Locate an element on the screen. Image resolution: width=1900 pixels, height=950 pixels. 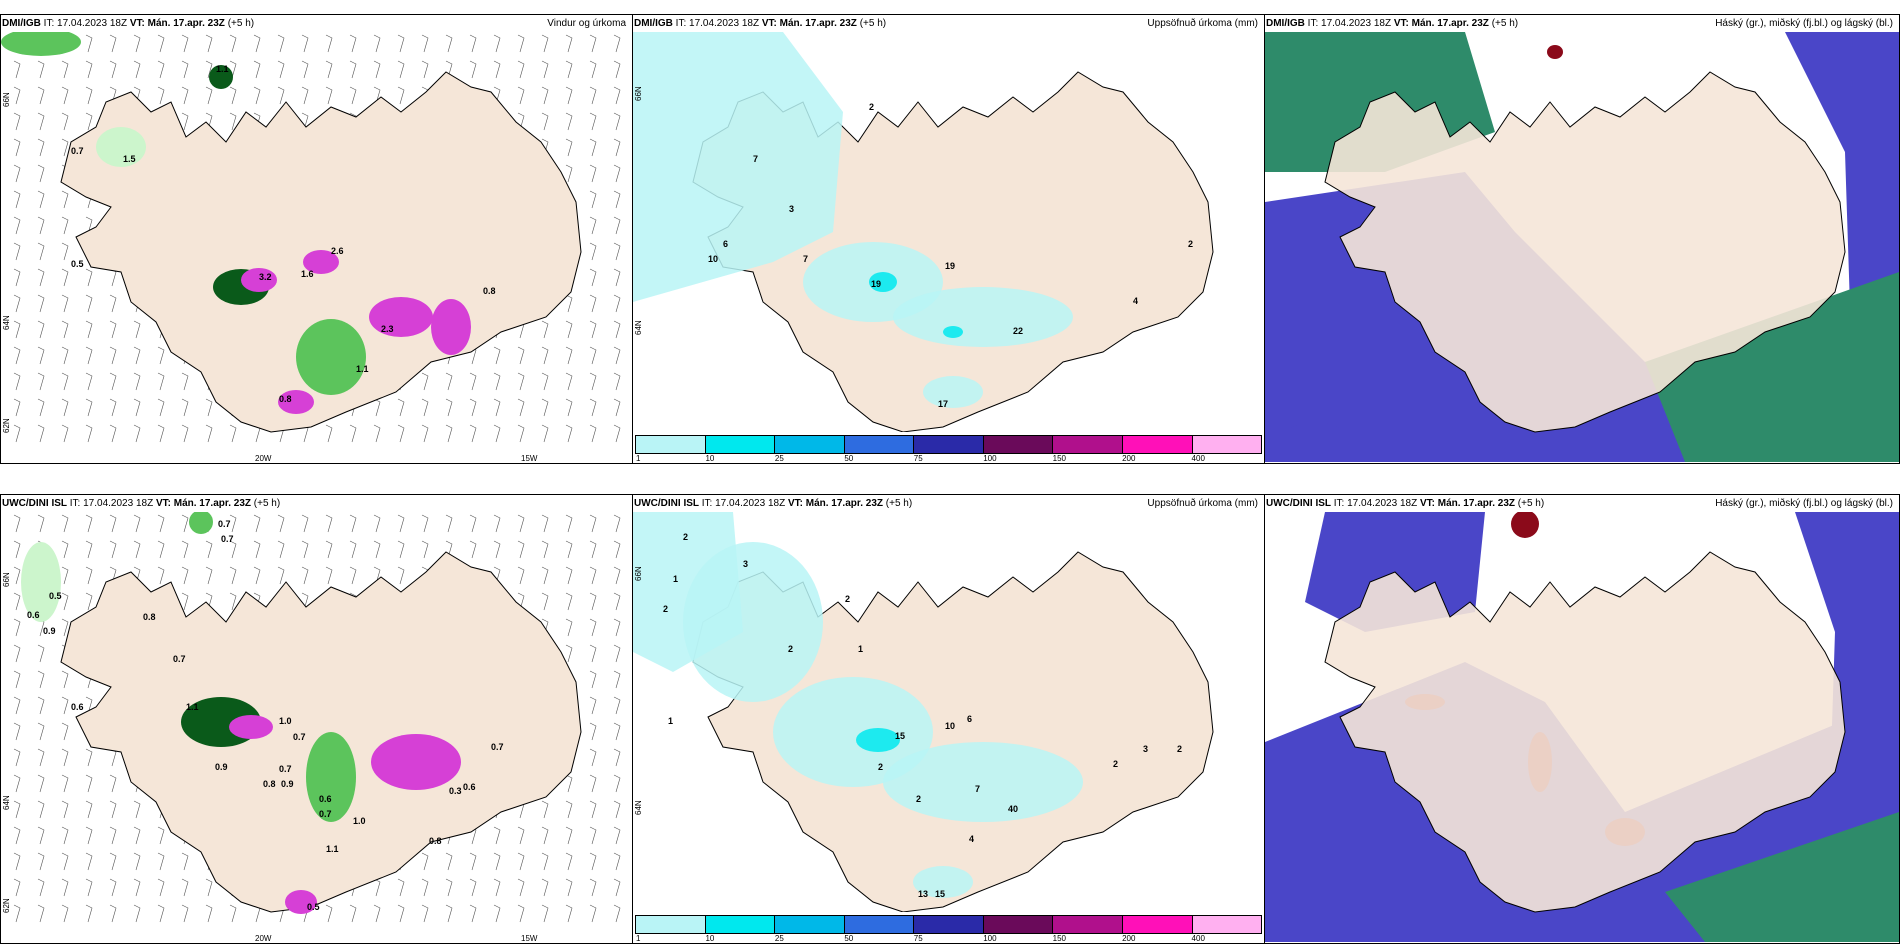
lat-label-62n: 62N is located at coordinates (6, 905).